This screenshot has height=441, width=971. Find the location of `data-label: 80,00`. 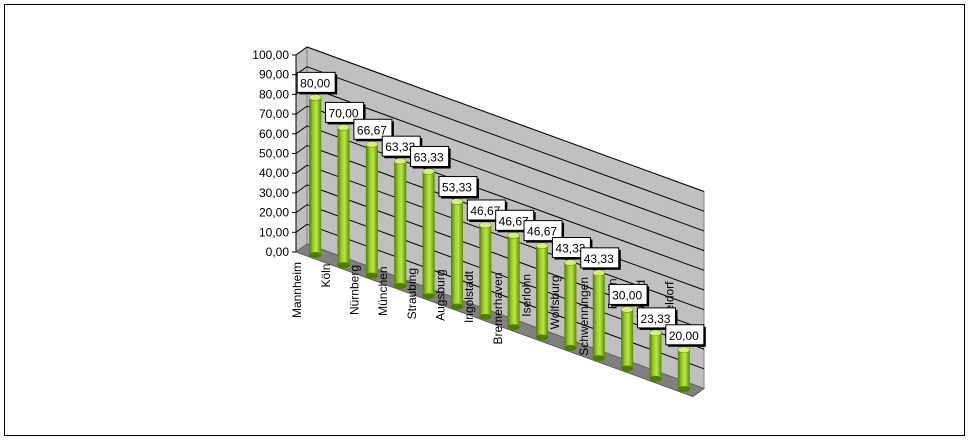

data-label: 80,00 is located at coordinates (315, 83).